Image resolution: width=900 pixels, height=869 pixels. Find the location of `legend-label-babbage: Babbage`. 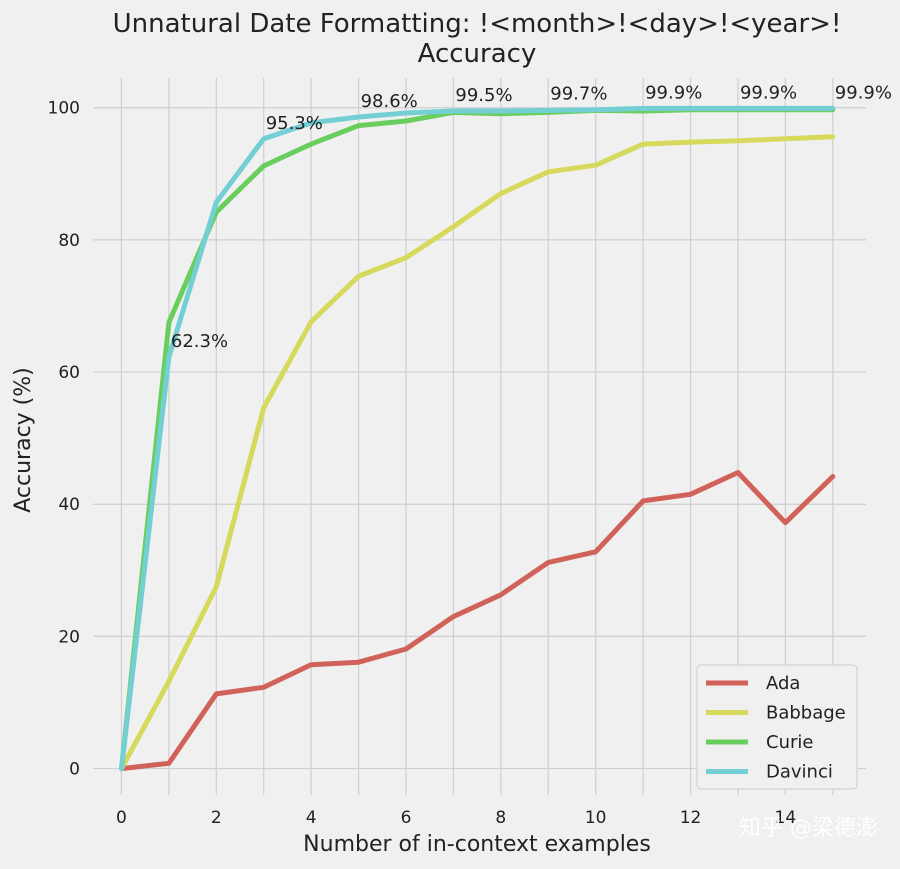

legend-label-babbage: Babbage is located at coordinates (806, 713).